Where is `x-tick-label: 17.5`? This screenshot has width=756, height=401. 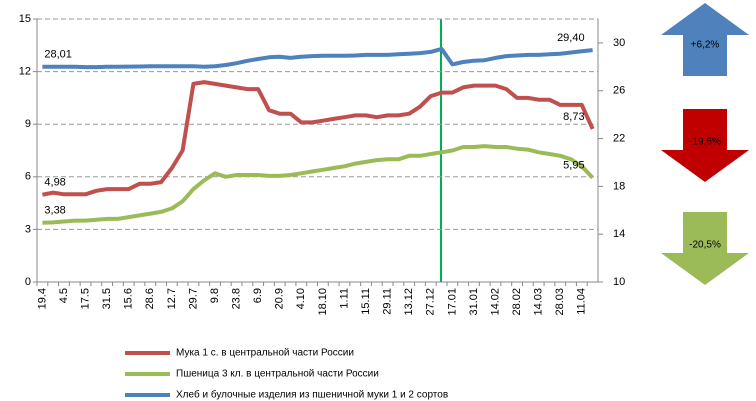 x-tick-label: 17.5 is located at coordinates (85, 298).